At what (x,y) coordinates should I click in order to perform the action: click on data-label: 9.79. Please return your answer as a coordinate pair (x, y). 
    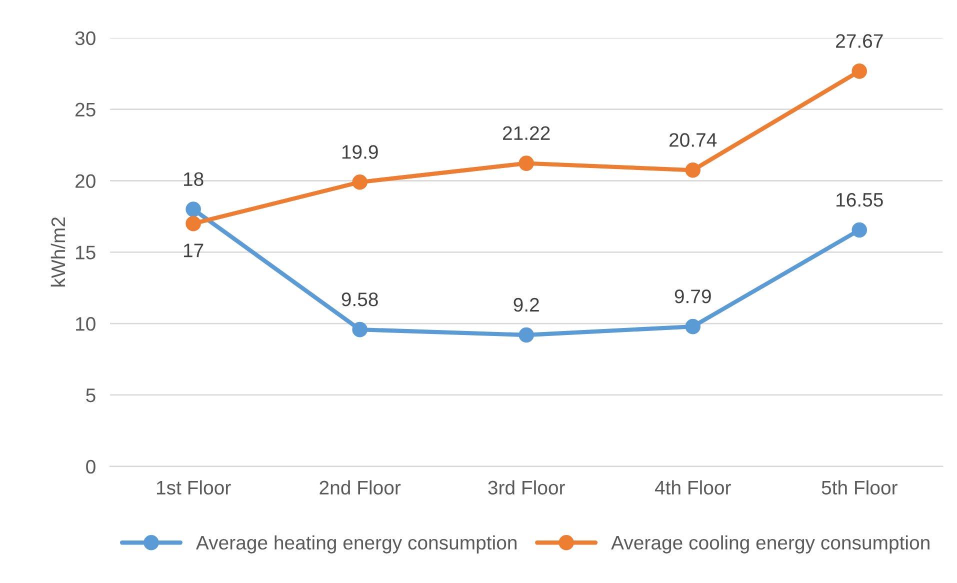
    Looking at the image, I should click on (692, 297).